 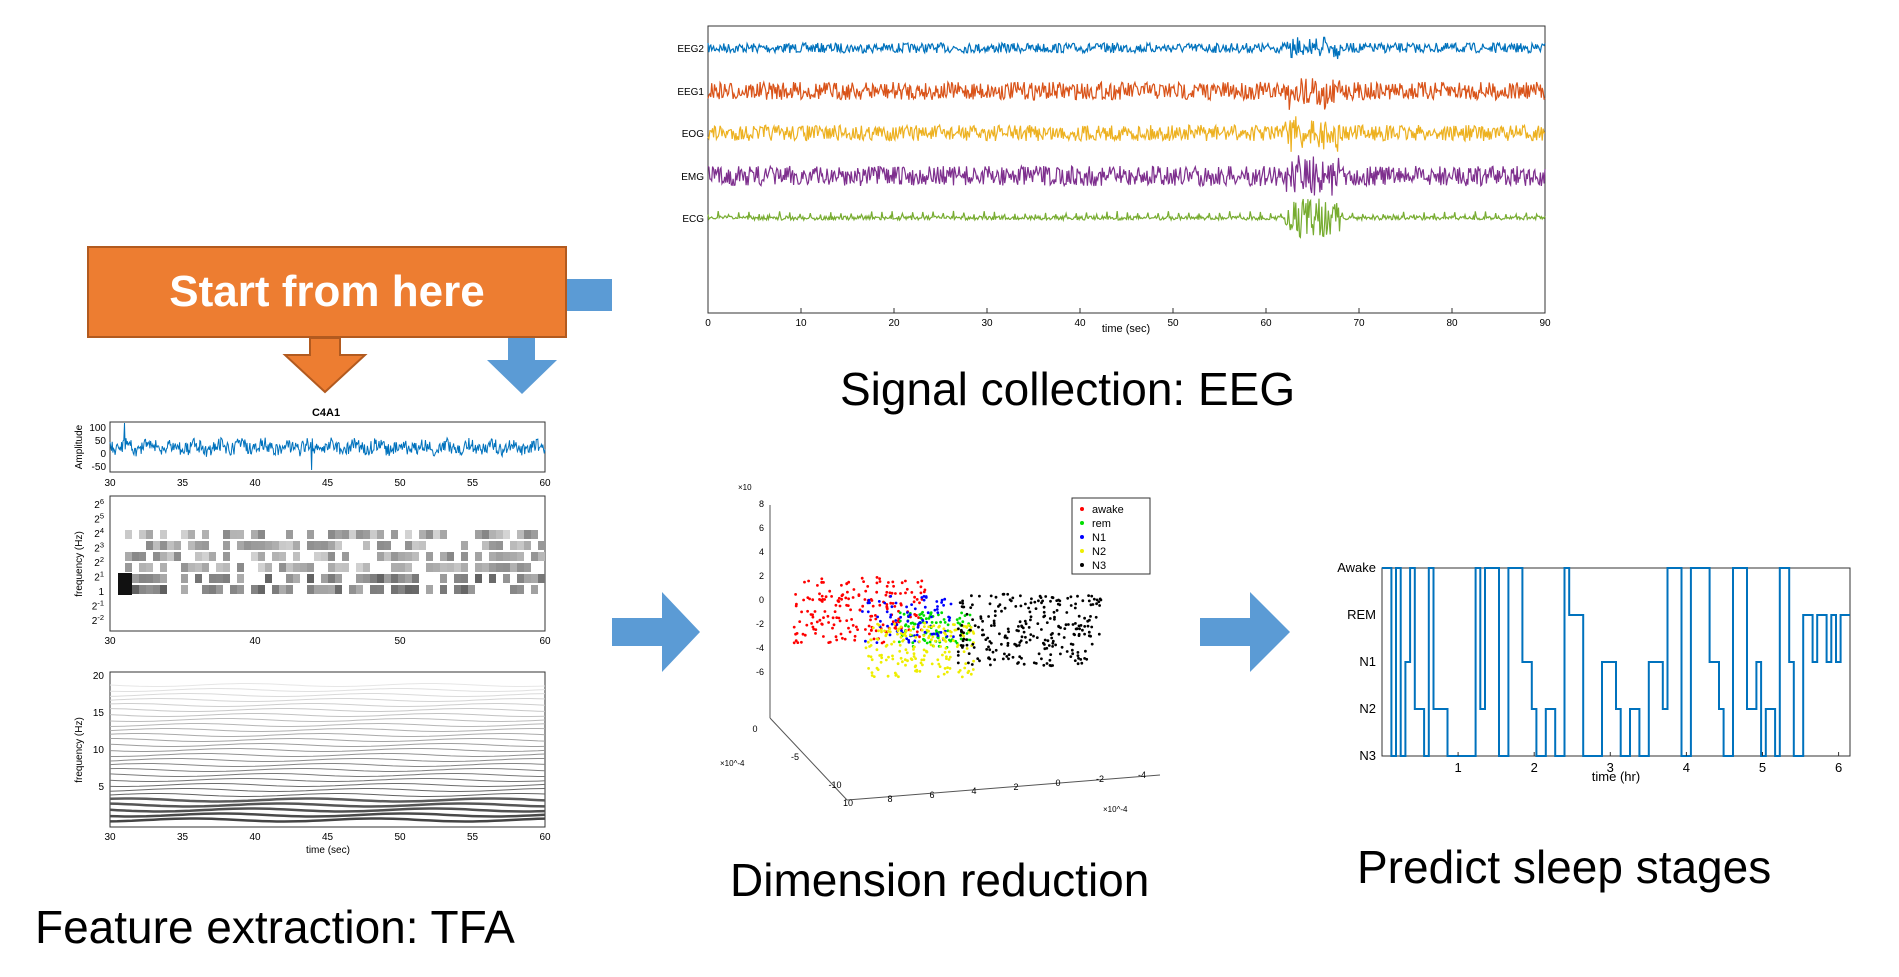 I want to click on amplitude-xtick: 30, so click(x=110, y=483).